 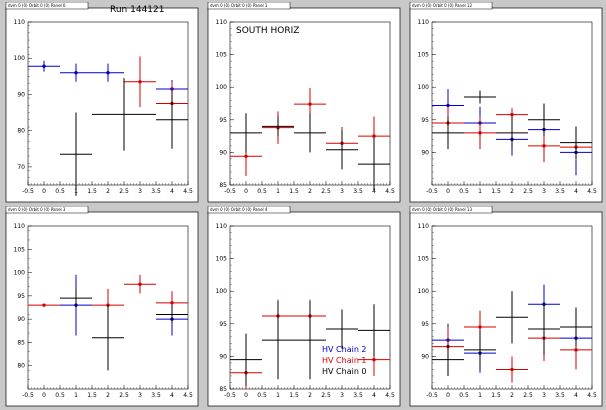 What do you see at coordinates (442, 209) in the screenshot?
I see `panel-title: dvm 0 (0) Orbit 0 (0) Panel 13` at bounding box center [442, 209].